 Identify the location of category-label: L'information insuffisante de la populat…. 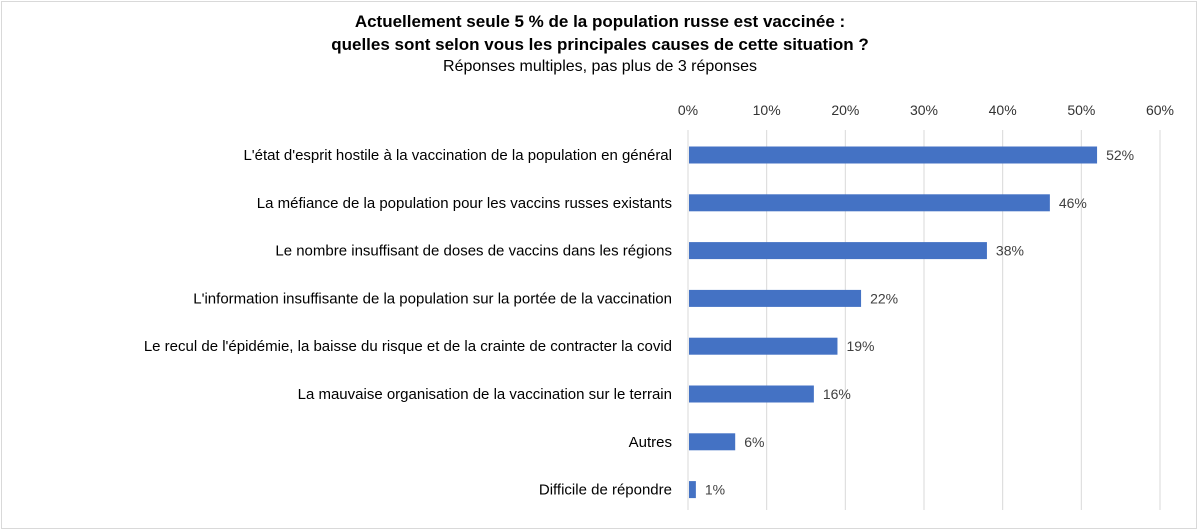
(432, 298).